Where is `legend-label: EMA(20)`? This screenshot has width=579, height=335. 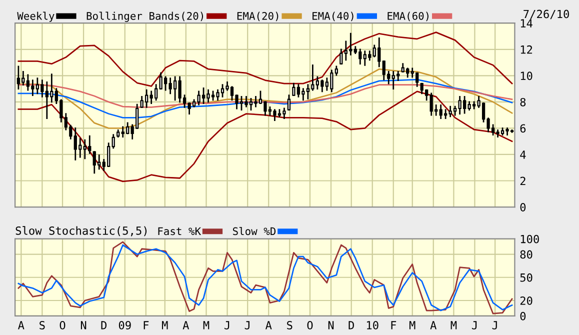 legend-label: EMA(20) is located at coordinates (257, 17).